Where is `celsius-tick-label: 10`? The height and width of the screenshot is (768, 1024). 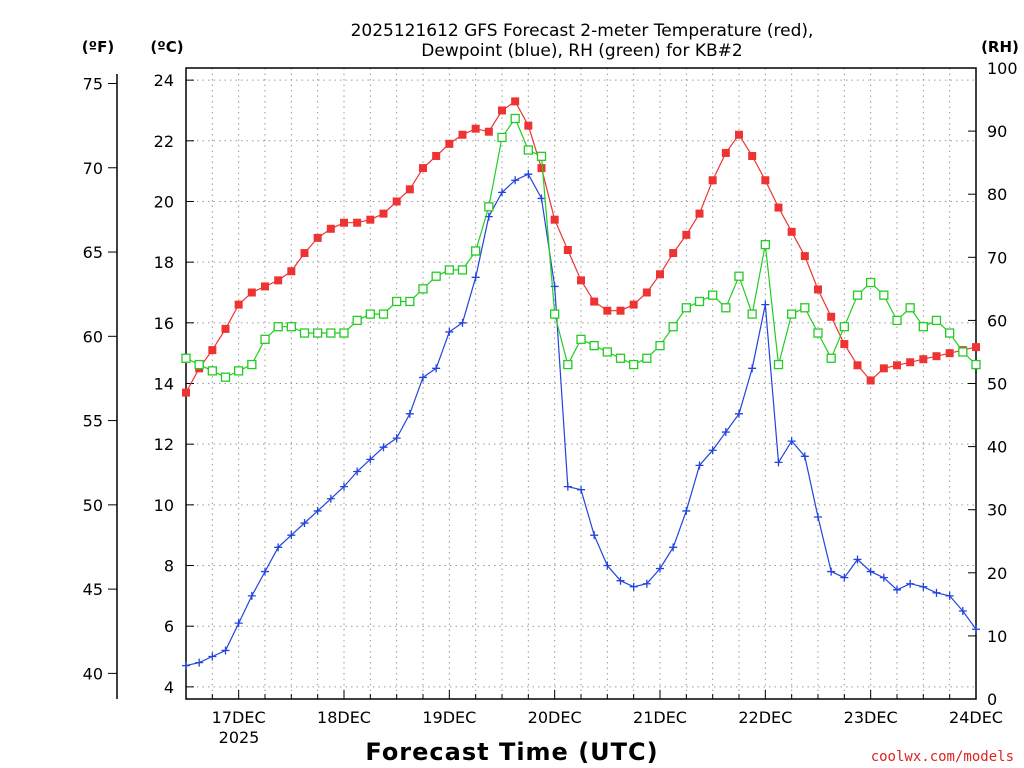
celsius-tick-label: 10 is located at coordinates (164, 505).